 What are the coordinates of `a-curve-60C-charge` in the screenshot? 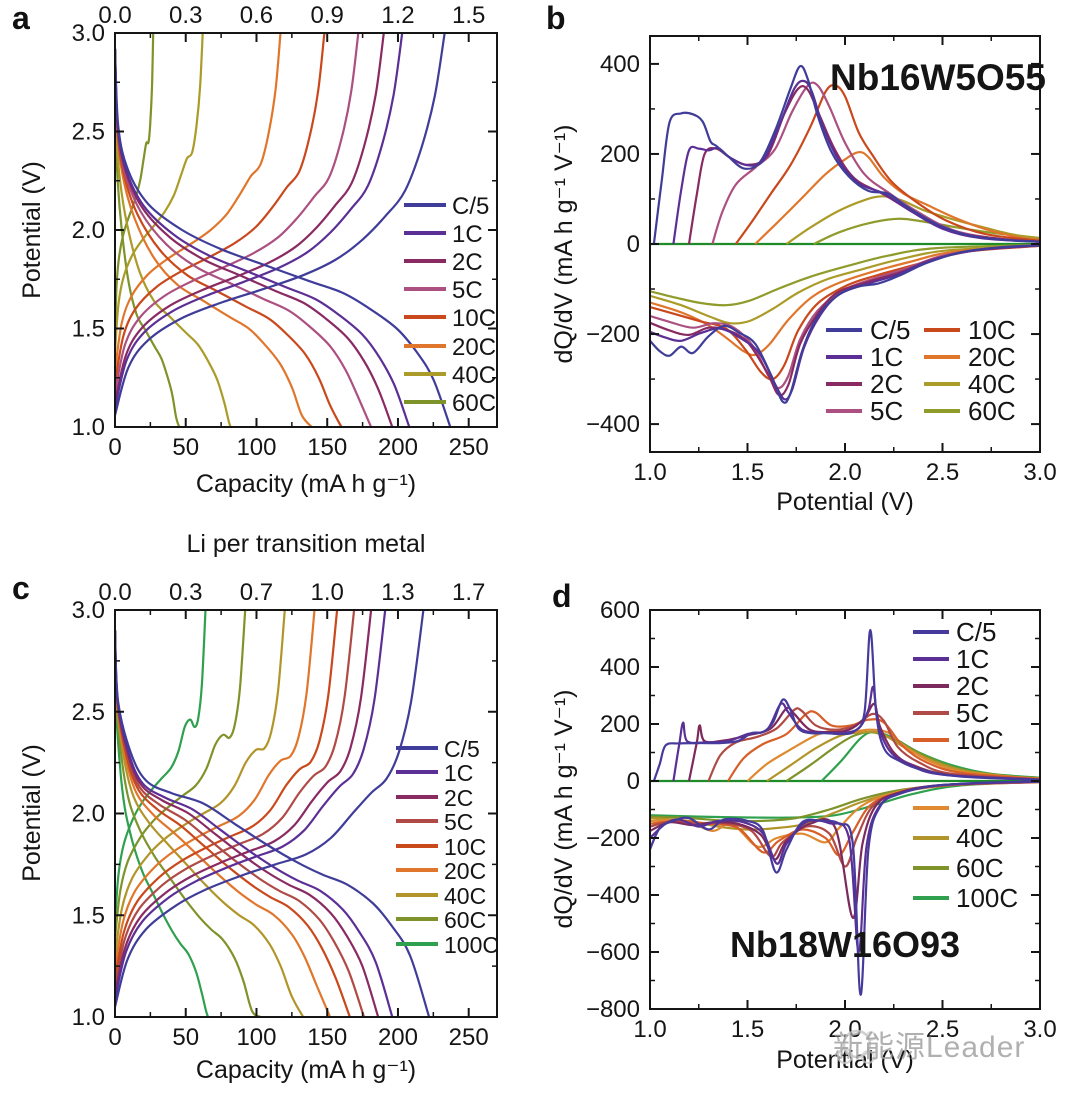 It's located at (135, 183).